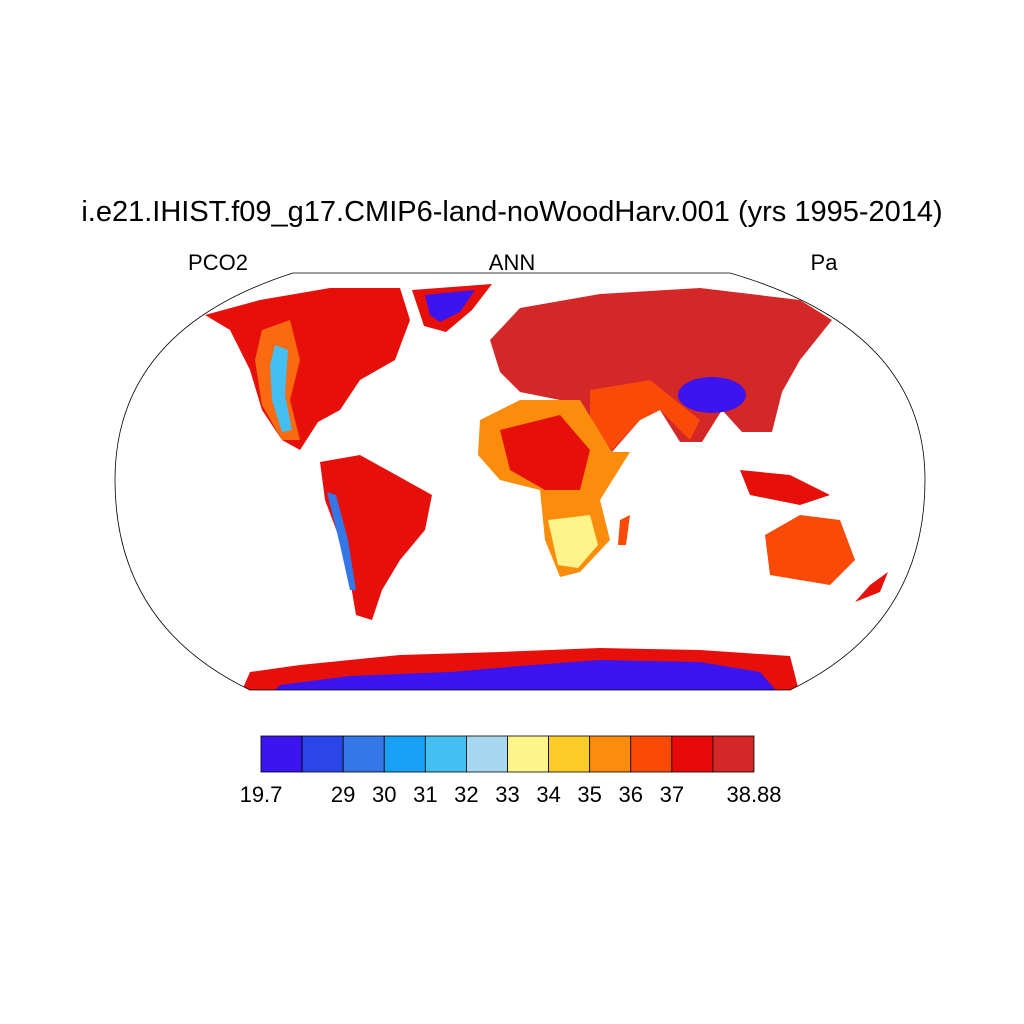 The image size is (1024, 1024). I want to click on north-america, so click(307, 369).